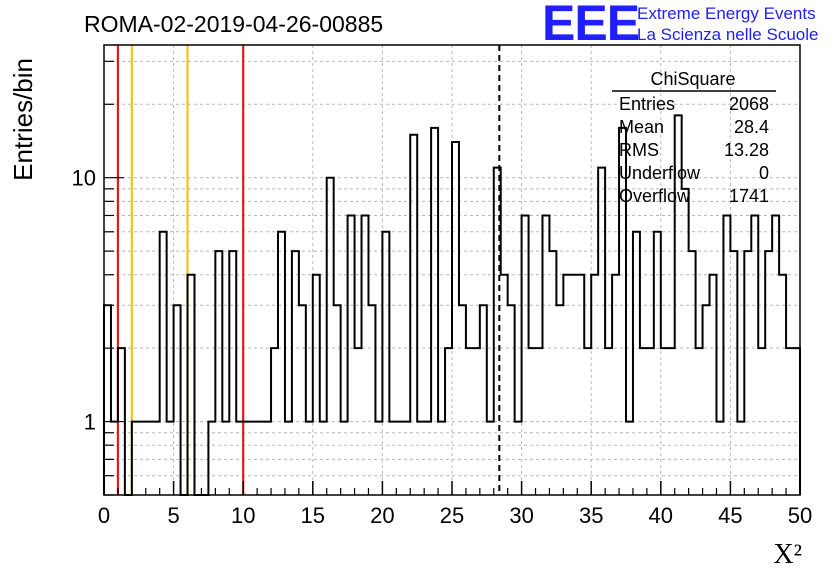  What do you see at coordinates (730, 515) in the screenshot?
I see `x-tick-label: 45` at bounding box center [730, 515].